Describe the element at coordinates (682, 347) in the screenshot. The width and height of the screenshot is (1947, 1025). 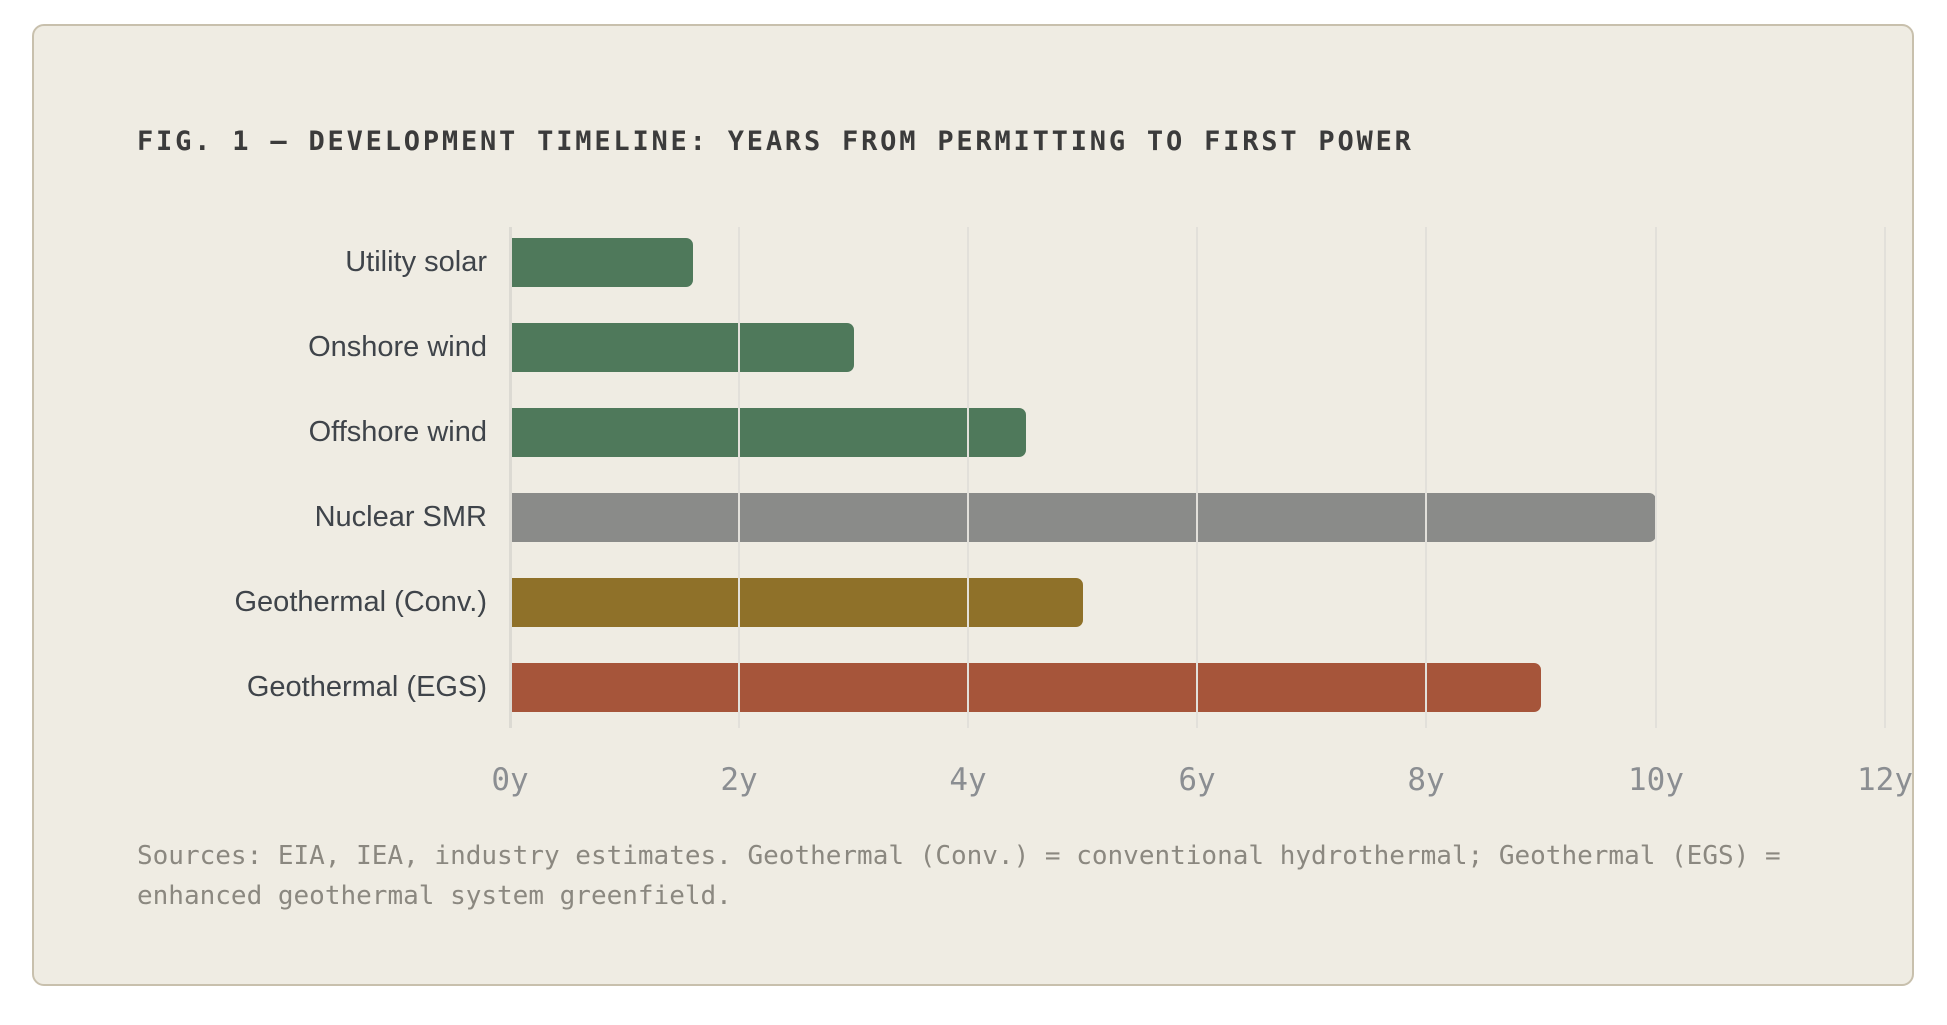
I see `bar-onshore-wind` at that location.